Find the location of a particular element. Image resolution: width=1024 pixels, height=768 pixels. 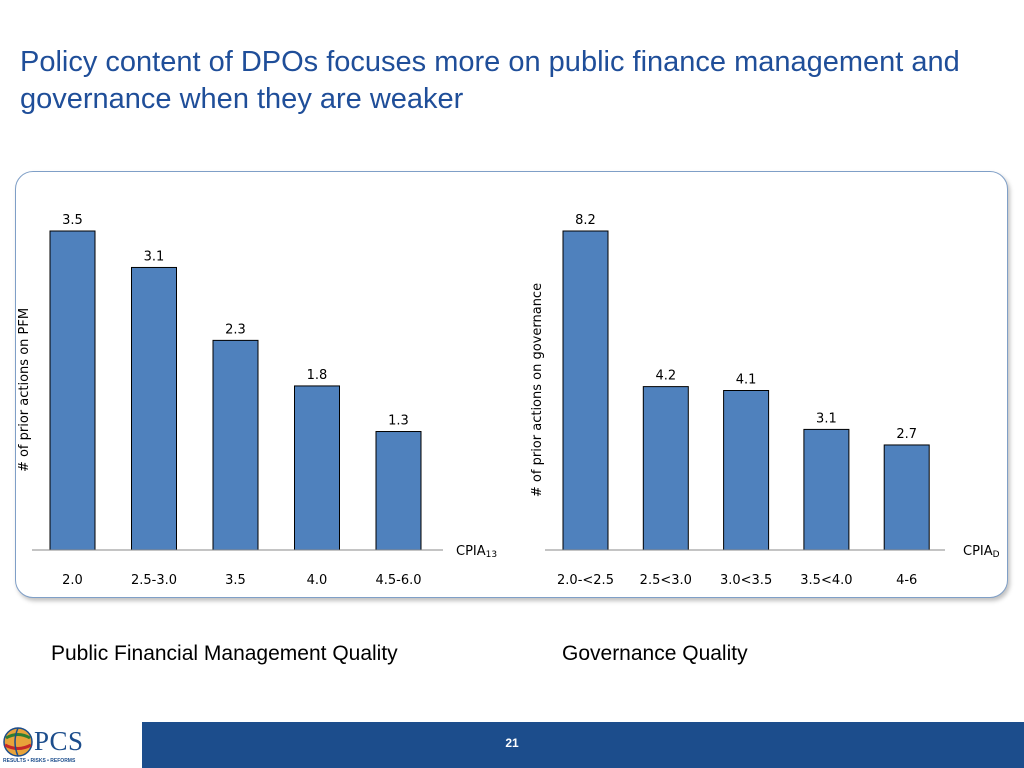

logo-text: PCS is located at coordinates (59, 741).